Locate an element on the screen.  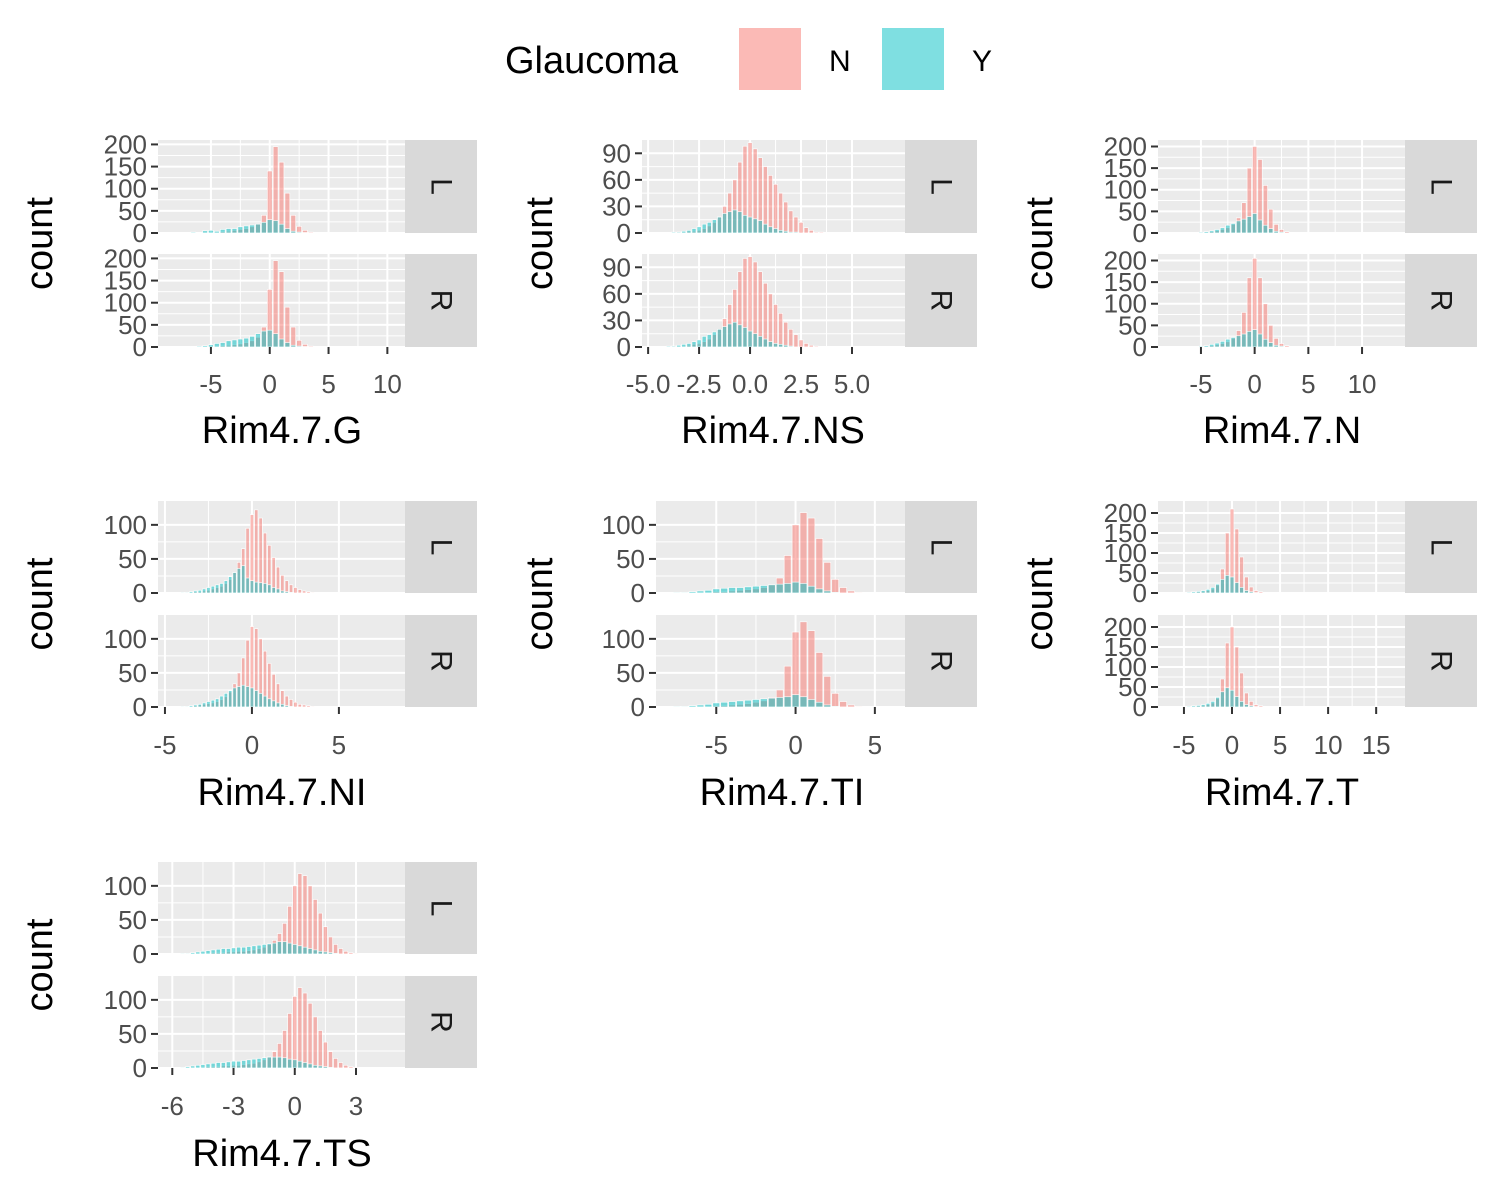
y-tick-label: 100 is located at coordinates (1125, 553).